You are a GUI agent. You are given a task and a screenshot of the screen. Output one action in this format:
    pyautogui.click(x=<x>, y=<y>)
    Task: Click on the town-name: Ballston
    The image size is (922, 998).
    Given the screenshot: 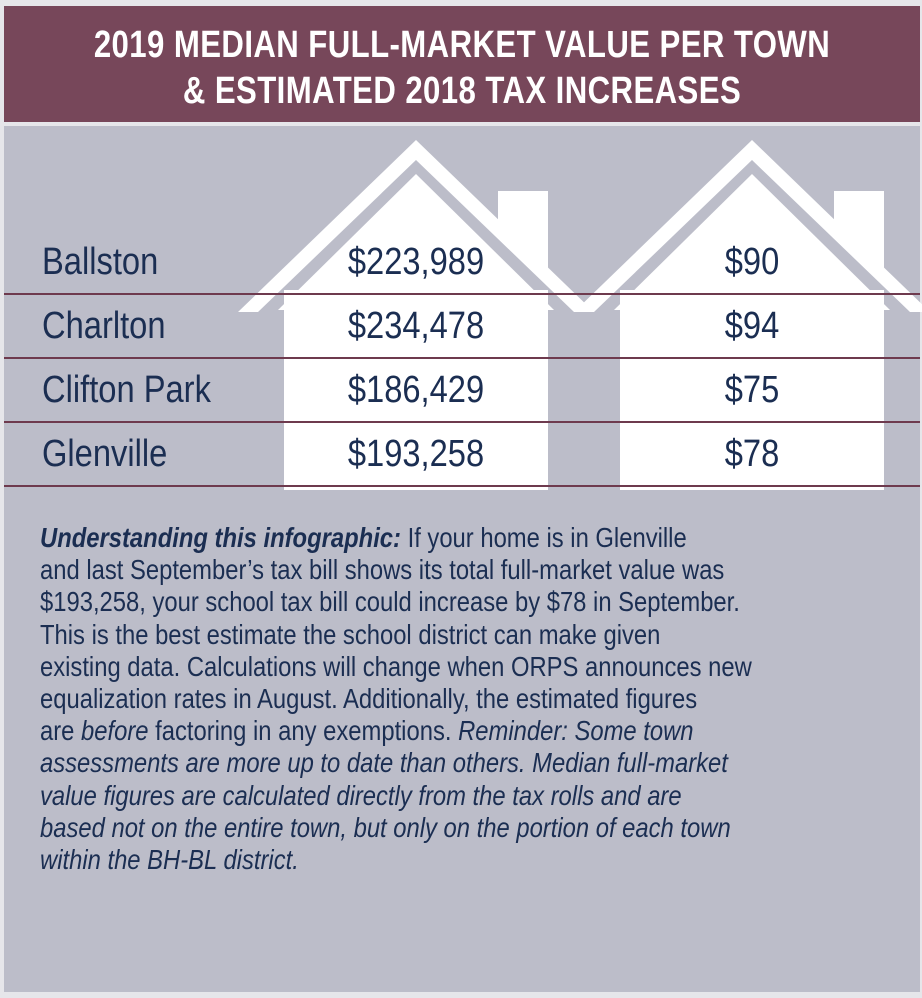 What is the action you would take?
    pyautogui.click(x=100, y=262)
    